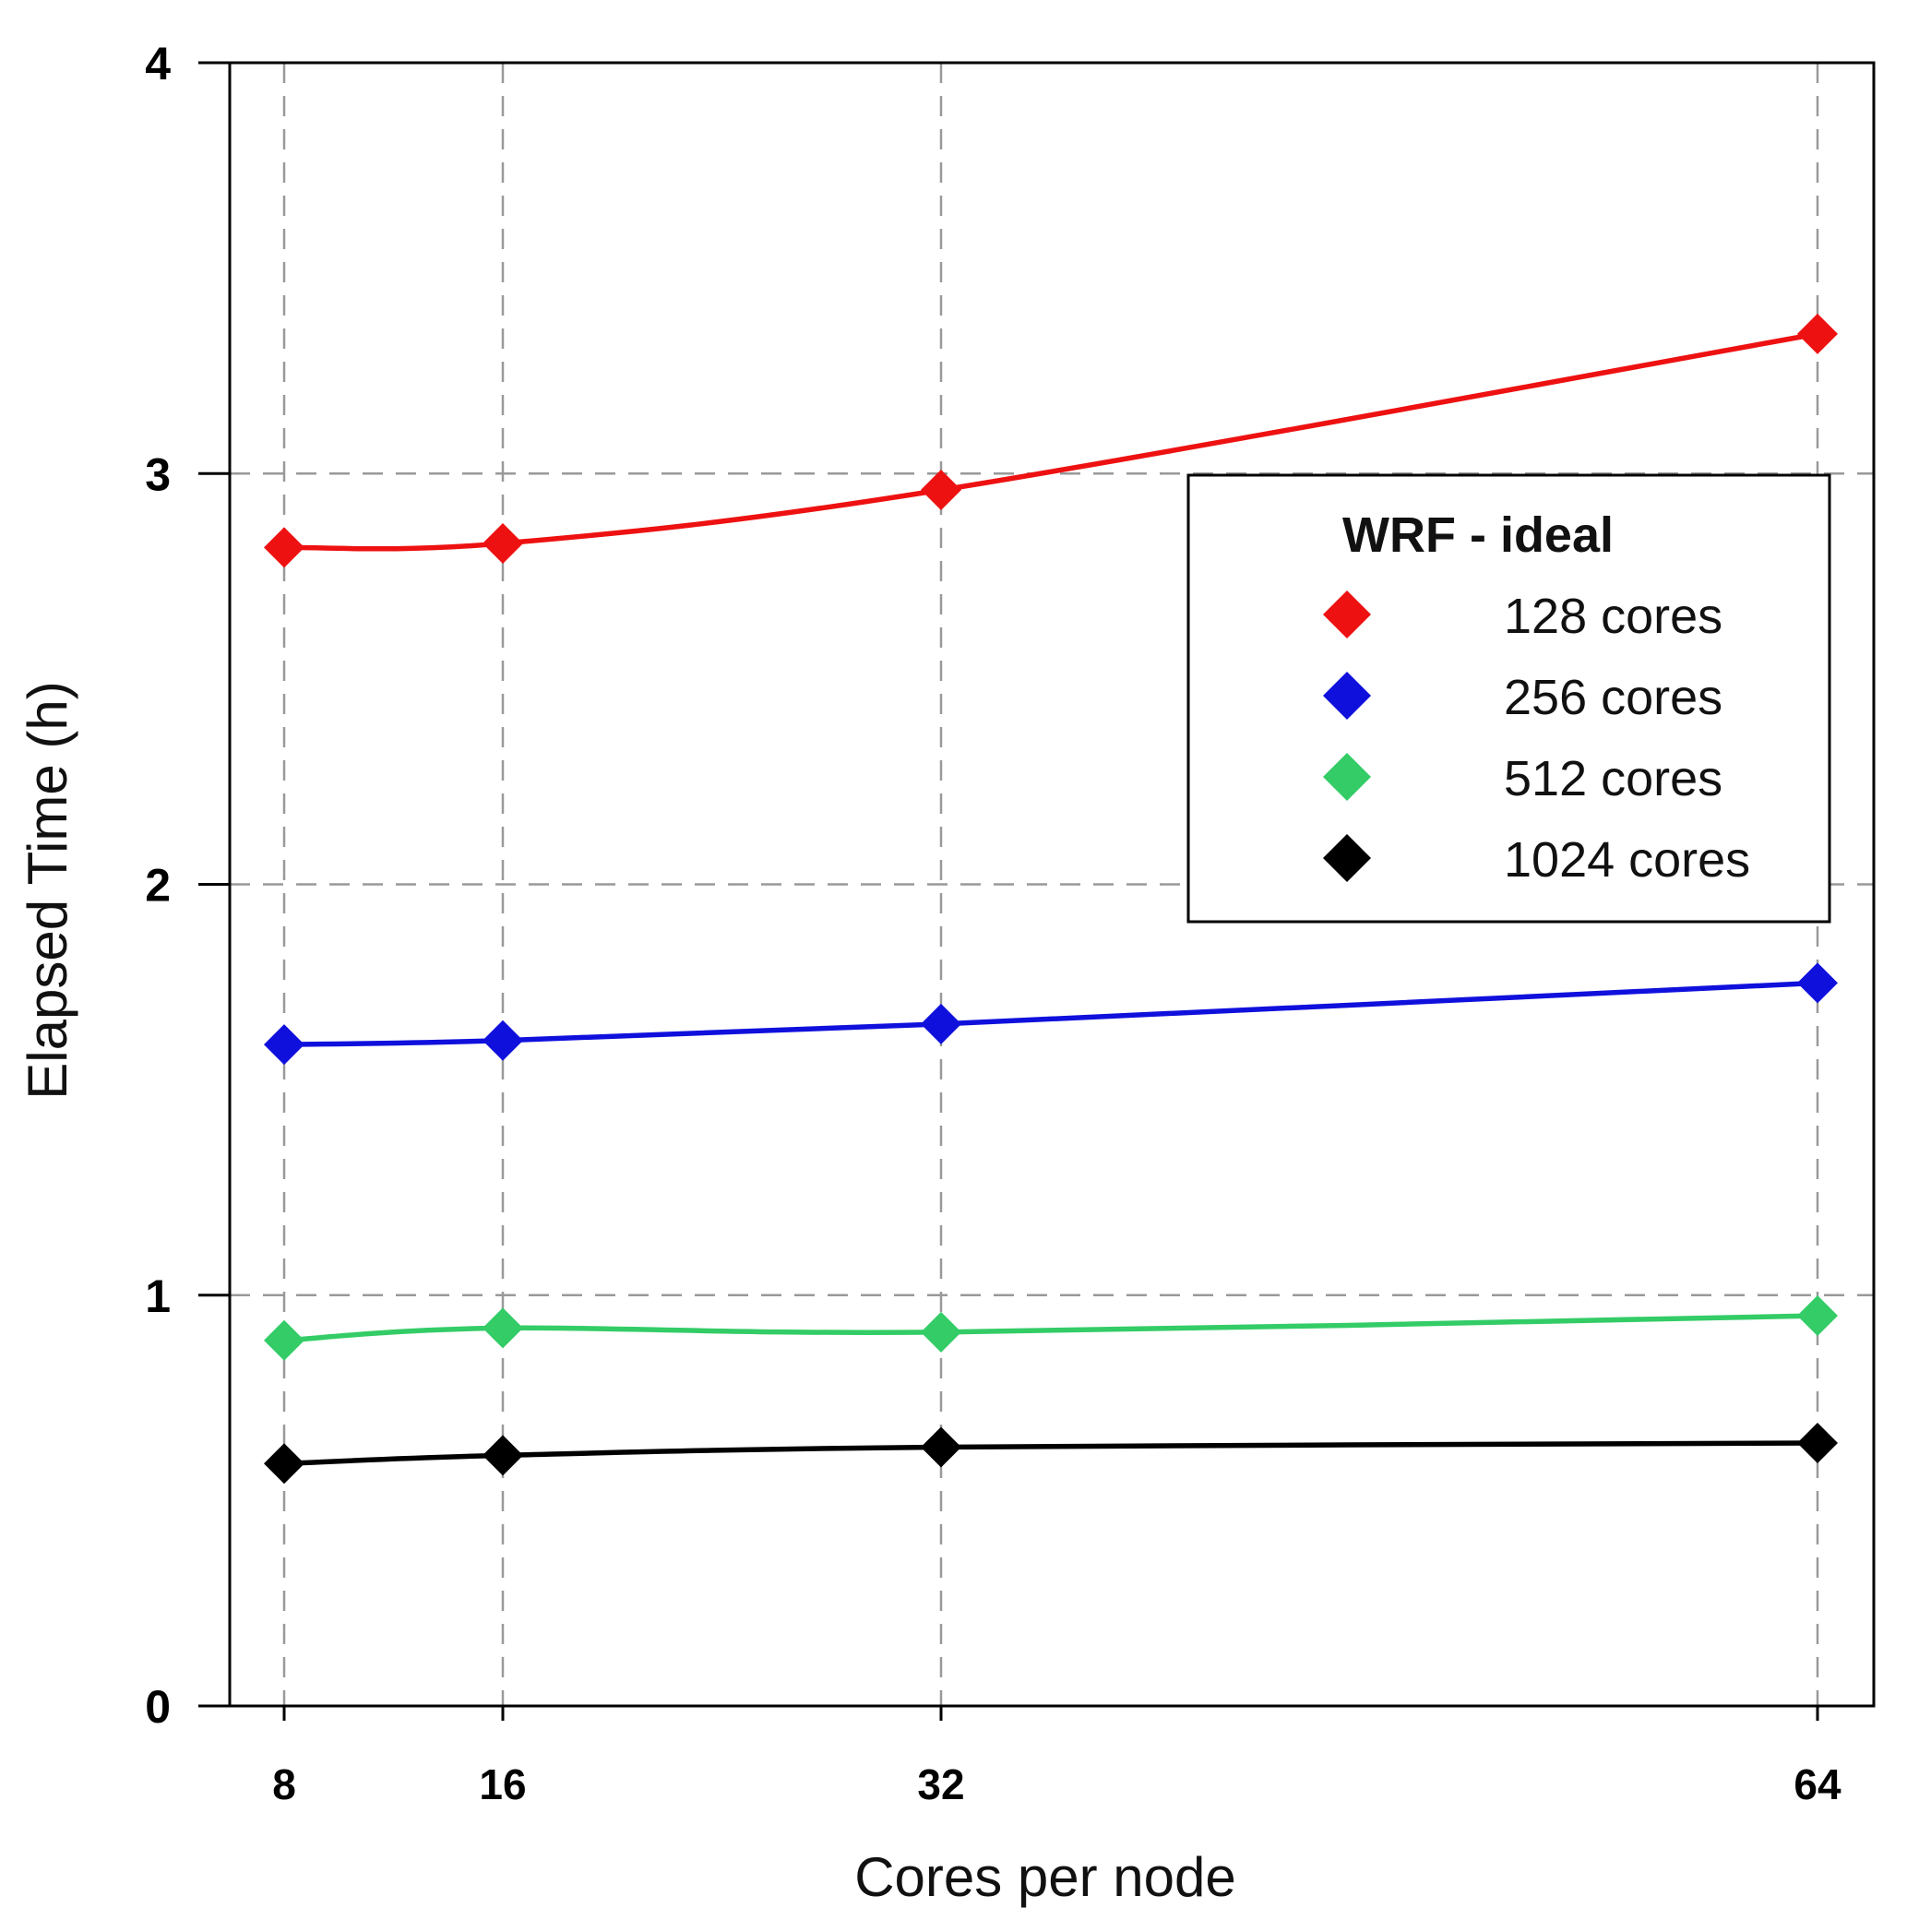 The width and height of the screenshot is (1907, 1932). I want to click on y-tick-label: 1, so click(158, 1296).